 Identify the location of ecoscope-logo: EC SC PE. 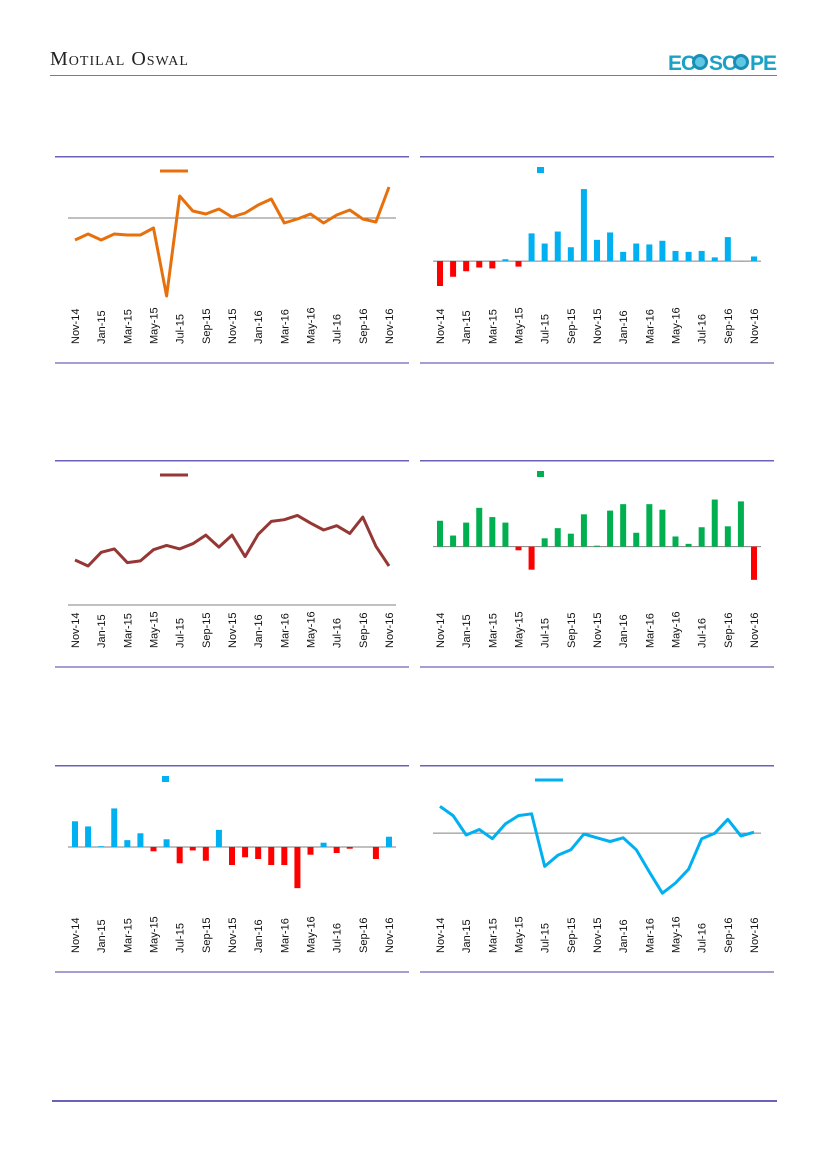
(723, 63).